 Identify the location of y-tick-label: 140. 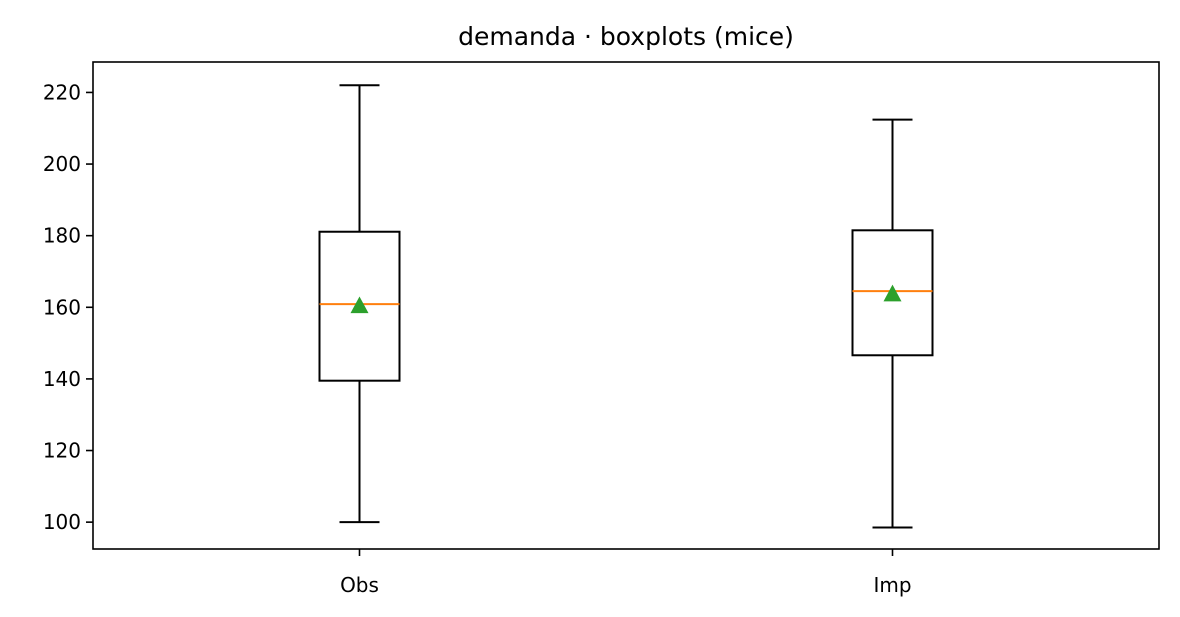
(62, 379).